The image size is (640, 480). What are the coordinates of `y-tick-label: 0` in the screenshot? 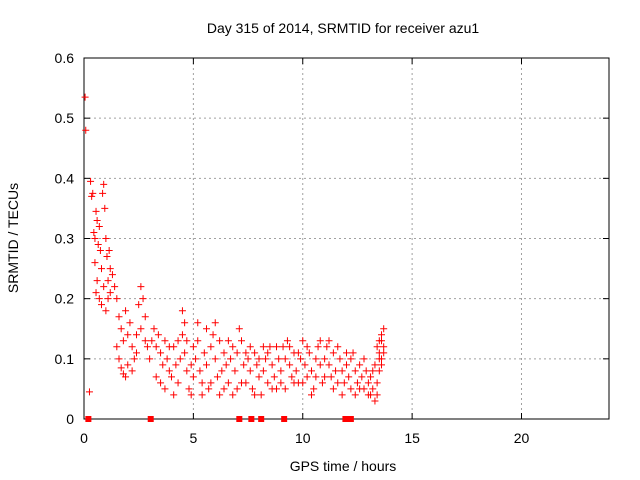 It's located at (70, 419).